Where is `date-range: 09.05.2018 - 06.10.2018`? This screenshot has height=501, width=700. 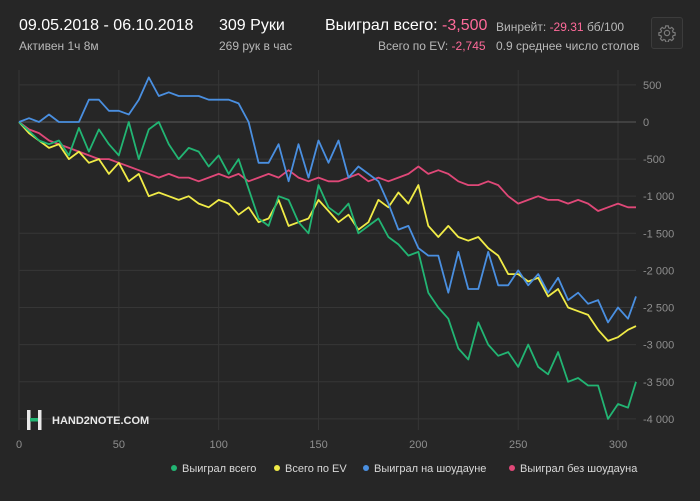
date-range: 09.05.2018 - 06.10.2018 is located at coordinates (106, 25).